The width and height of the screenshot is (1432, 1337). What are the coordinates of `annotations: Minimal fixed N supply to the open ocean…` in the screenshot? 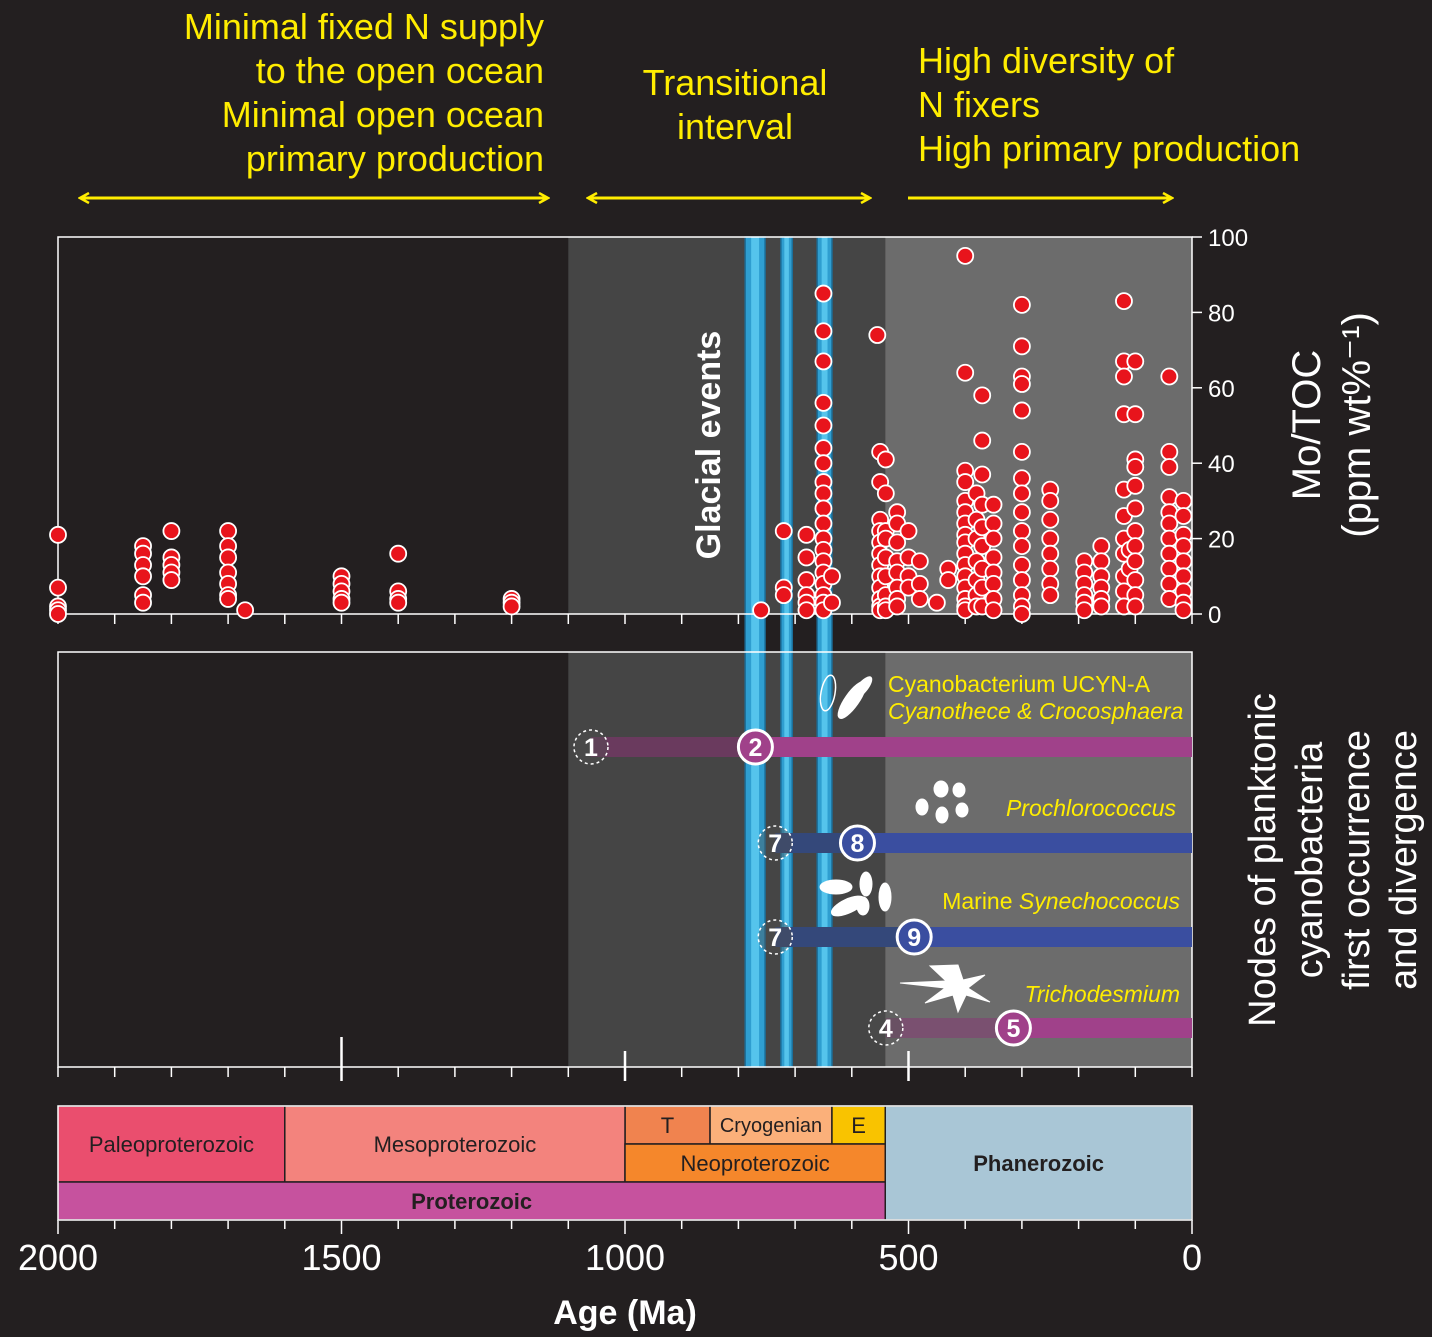 It's located at (742, 92).